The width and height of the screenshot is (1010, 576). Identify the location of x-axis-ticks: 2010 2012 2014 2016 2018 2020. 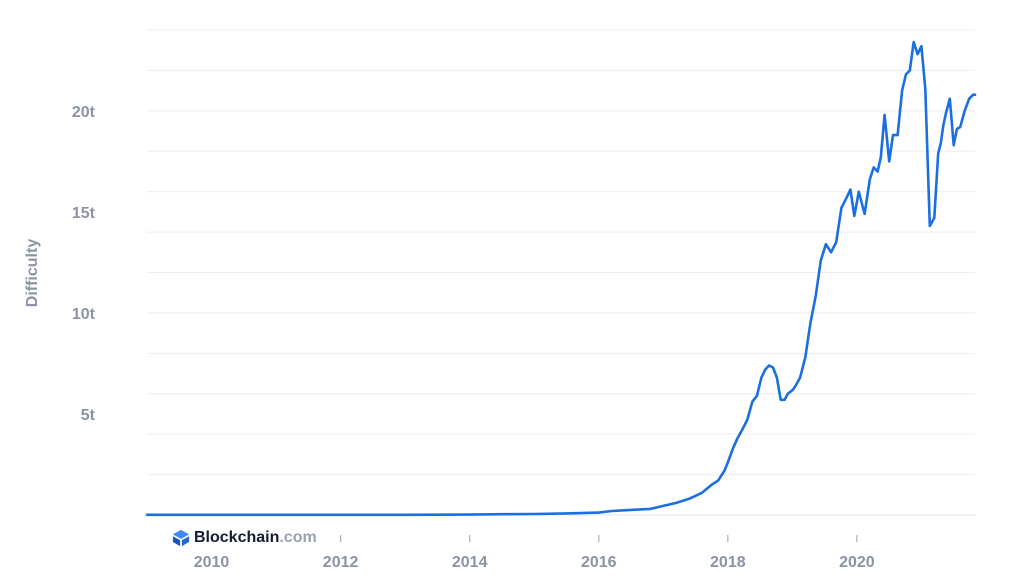
(534, 553).